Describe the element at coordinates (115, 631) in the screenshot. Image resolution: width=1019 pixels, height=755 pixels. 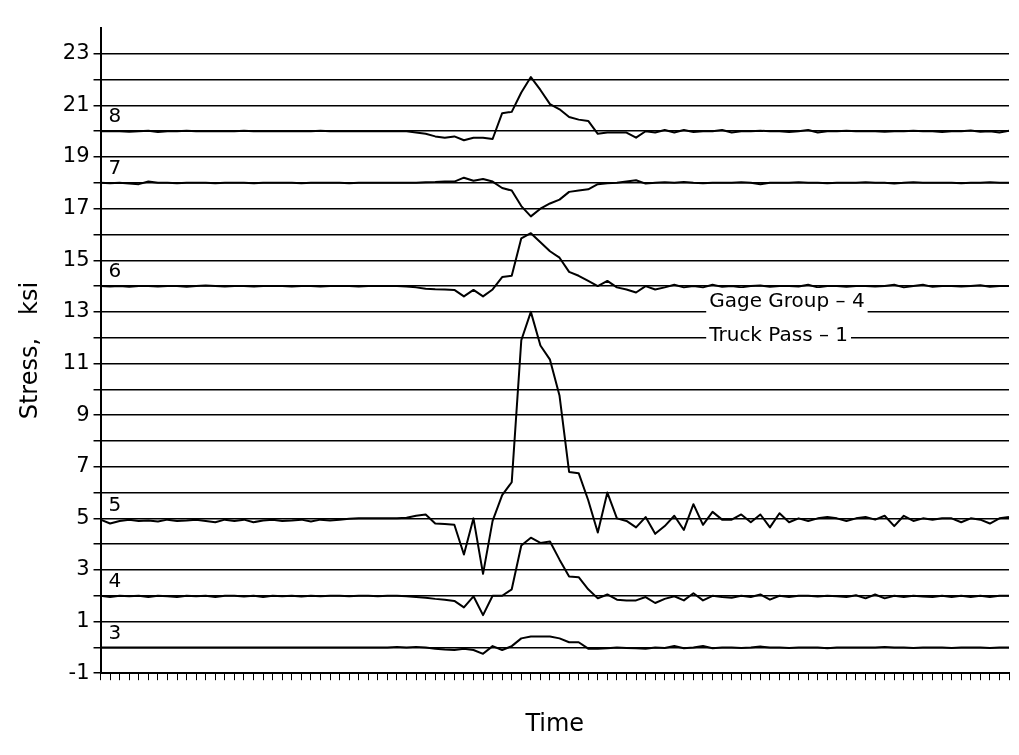
I see `series-label: 3` at that location.